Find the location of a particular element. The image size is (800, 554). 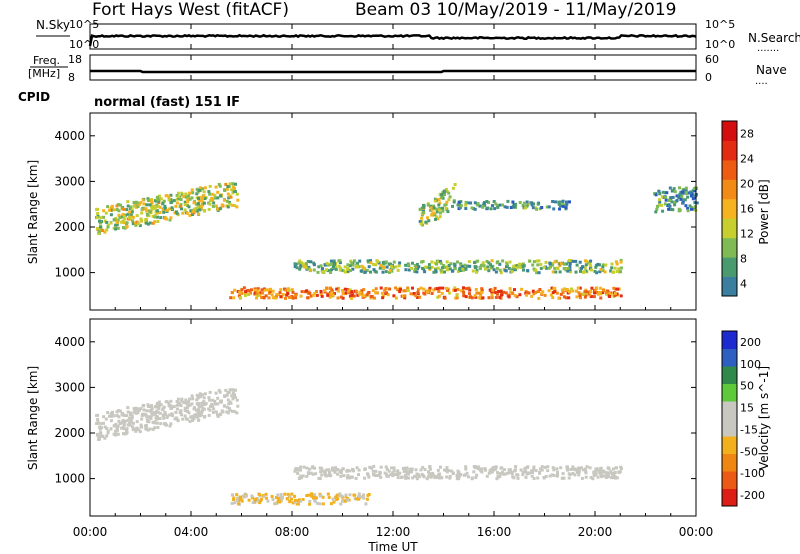

nave-label: Nave is located at coordinates (771, 70).